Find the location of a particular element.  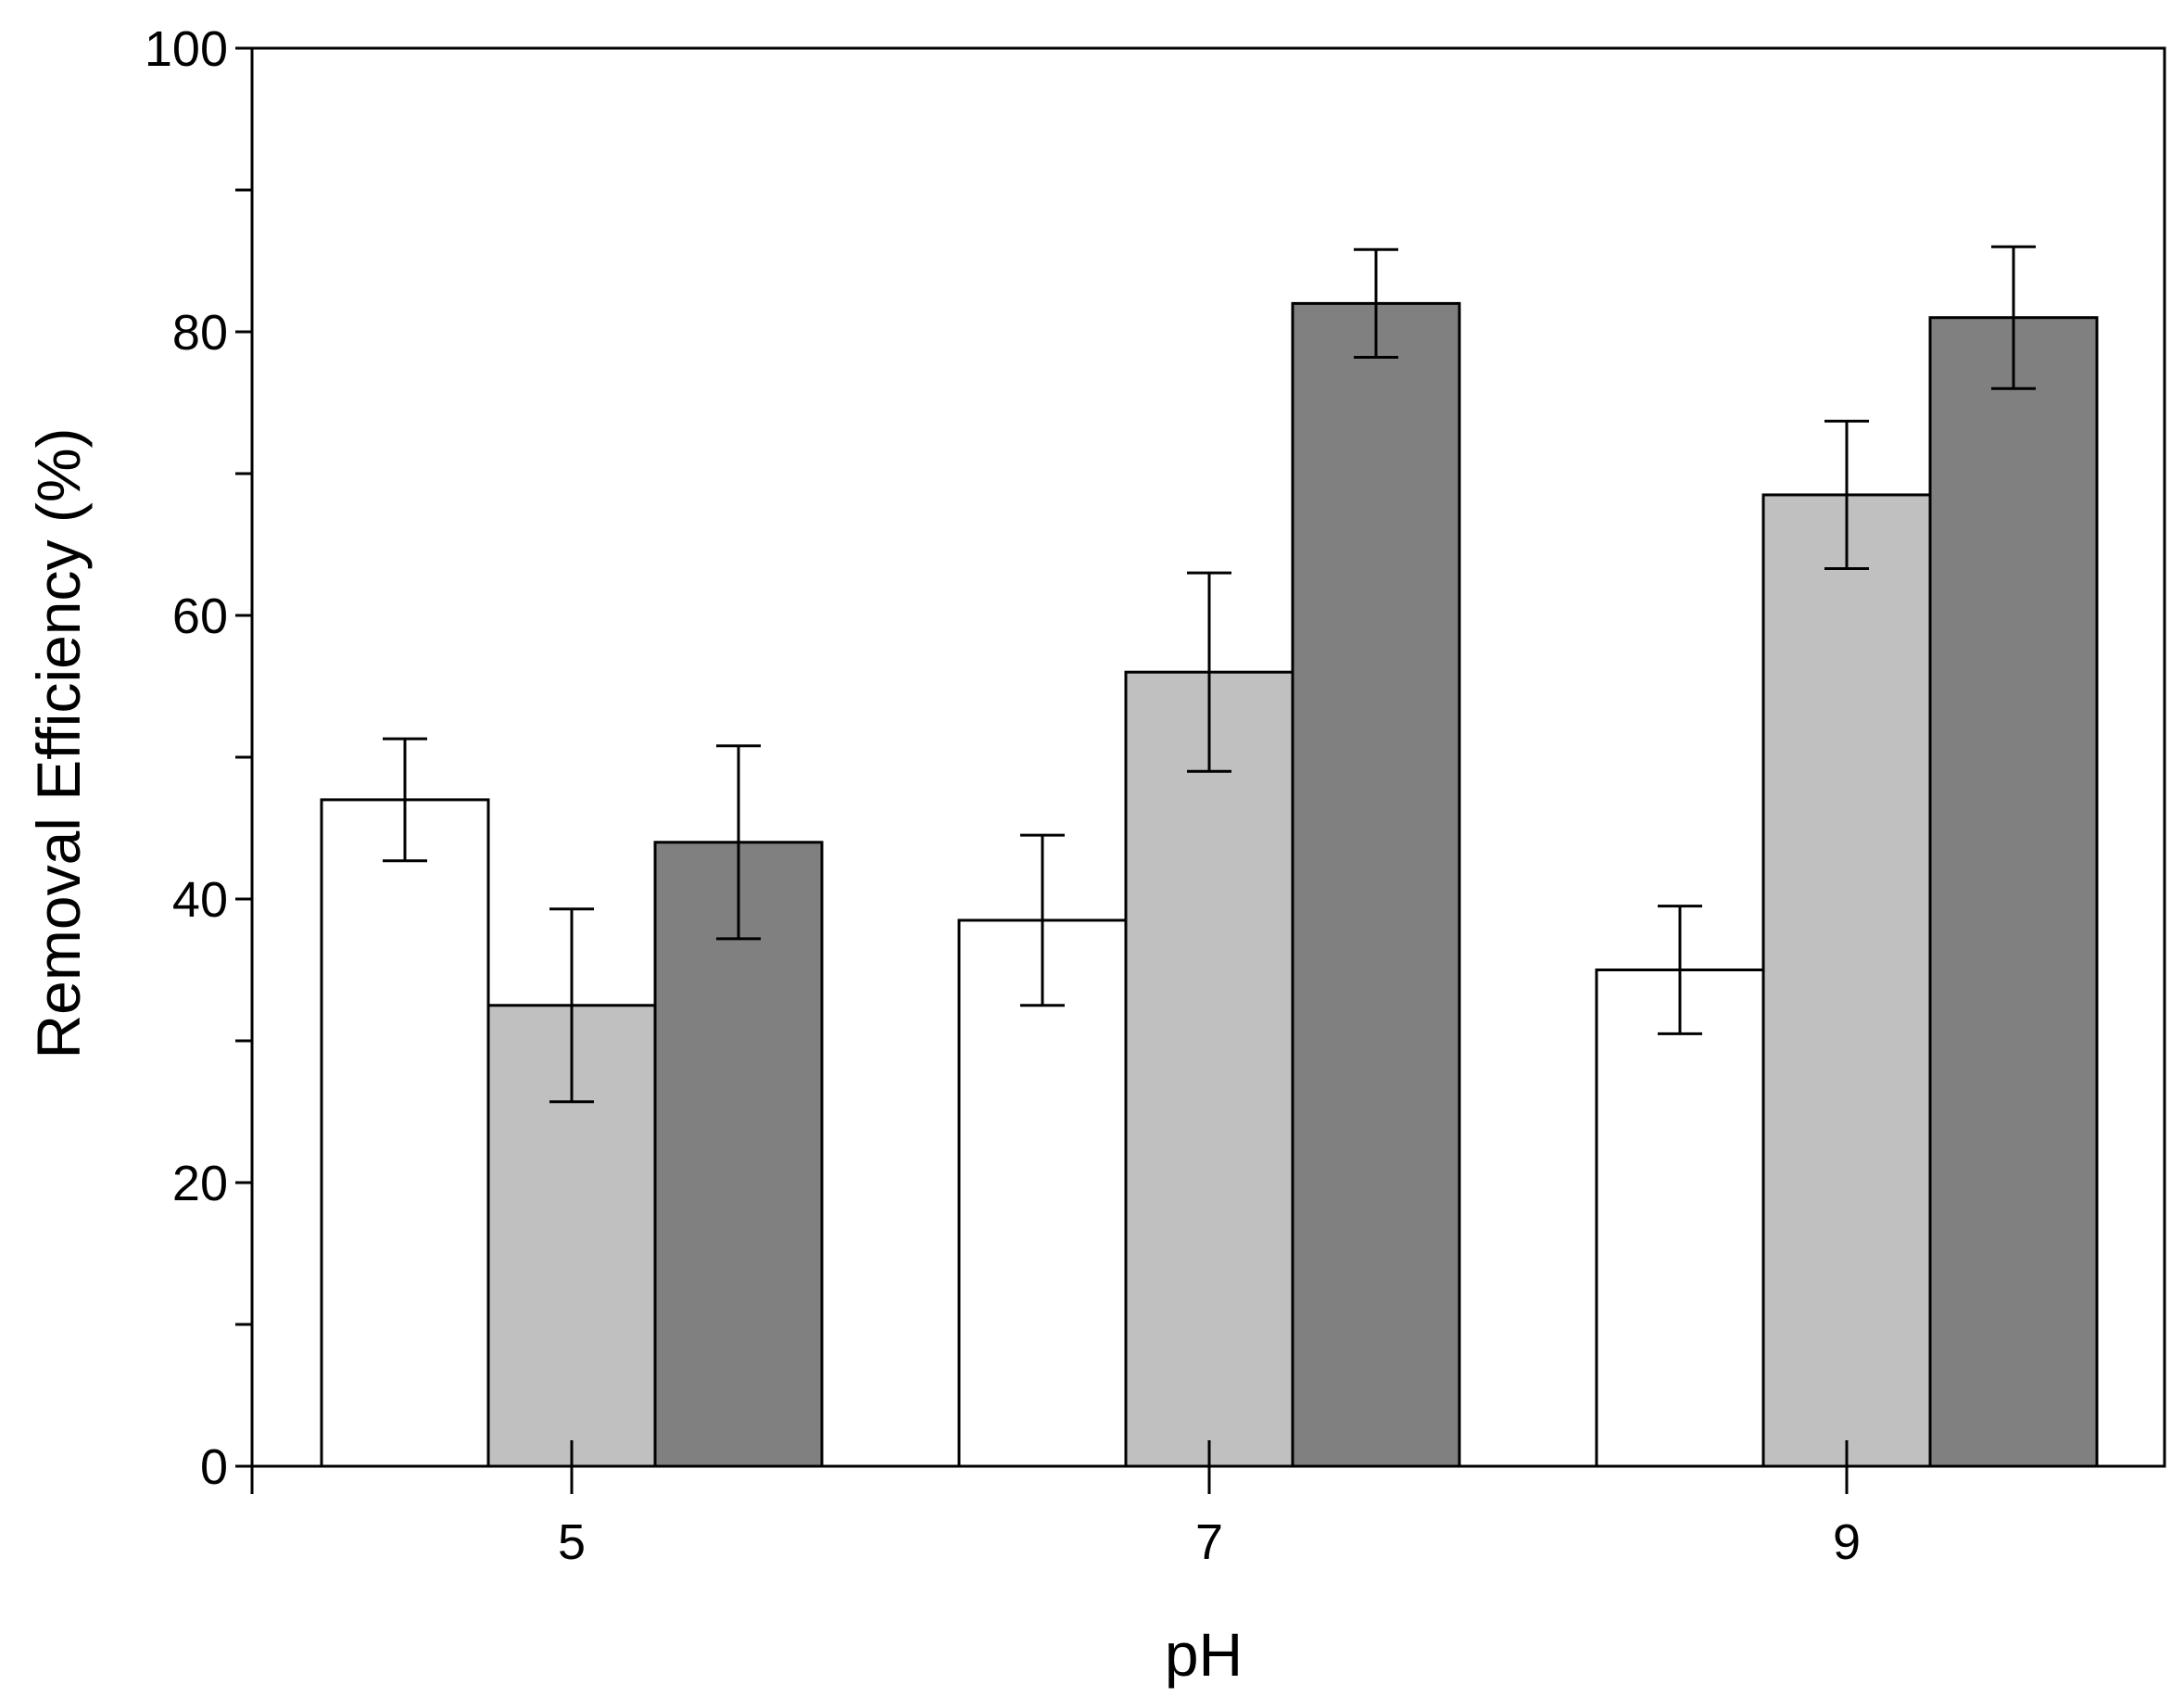

y-tick-label: 60 is located at coordinates (200, 616).